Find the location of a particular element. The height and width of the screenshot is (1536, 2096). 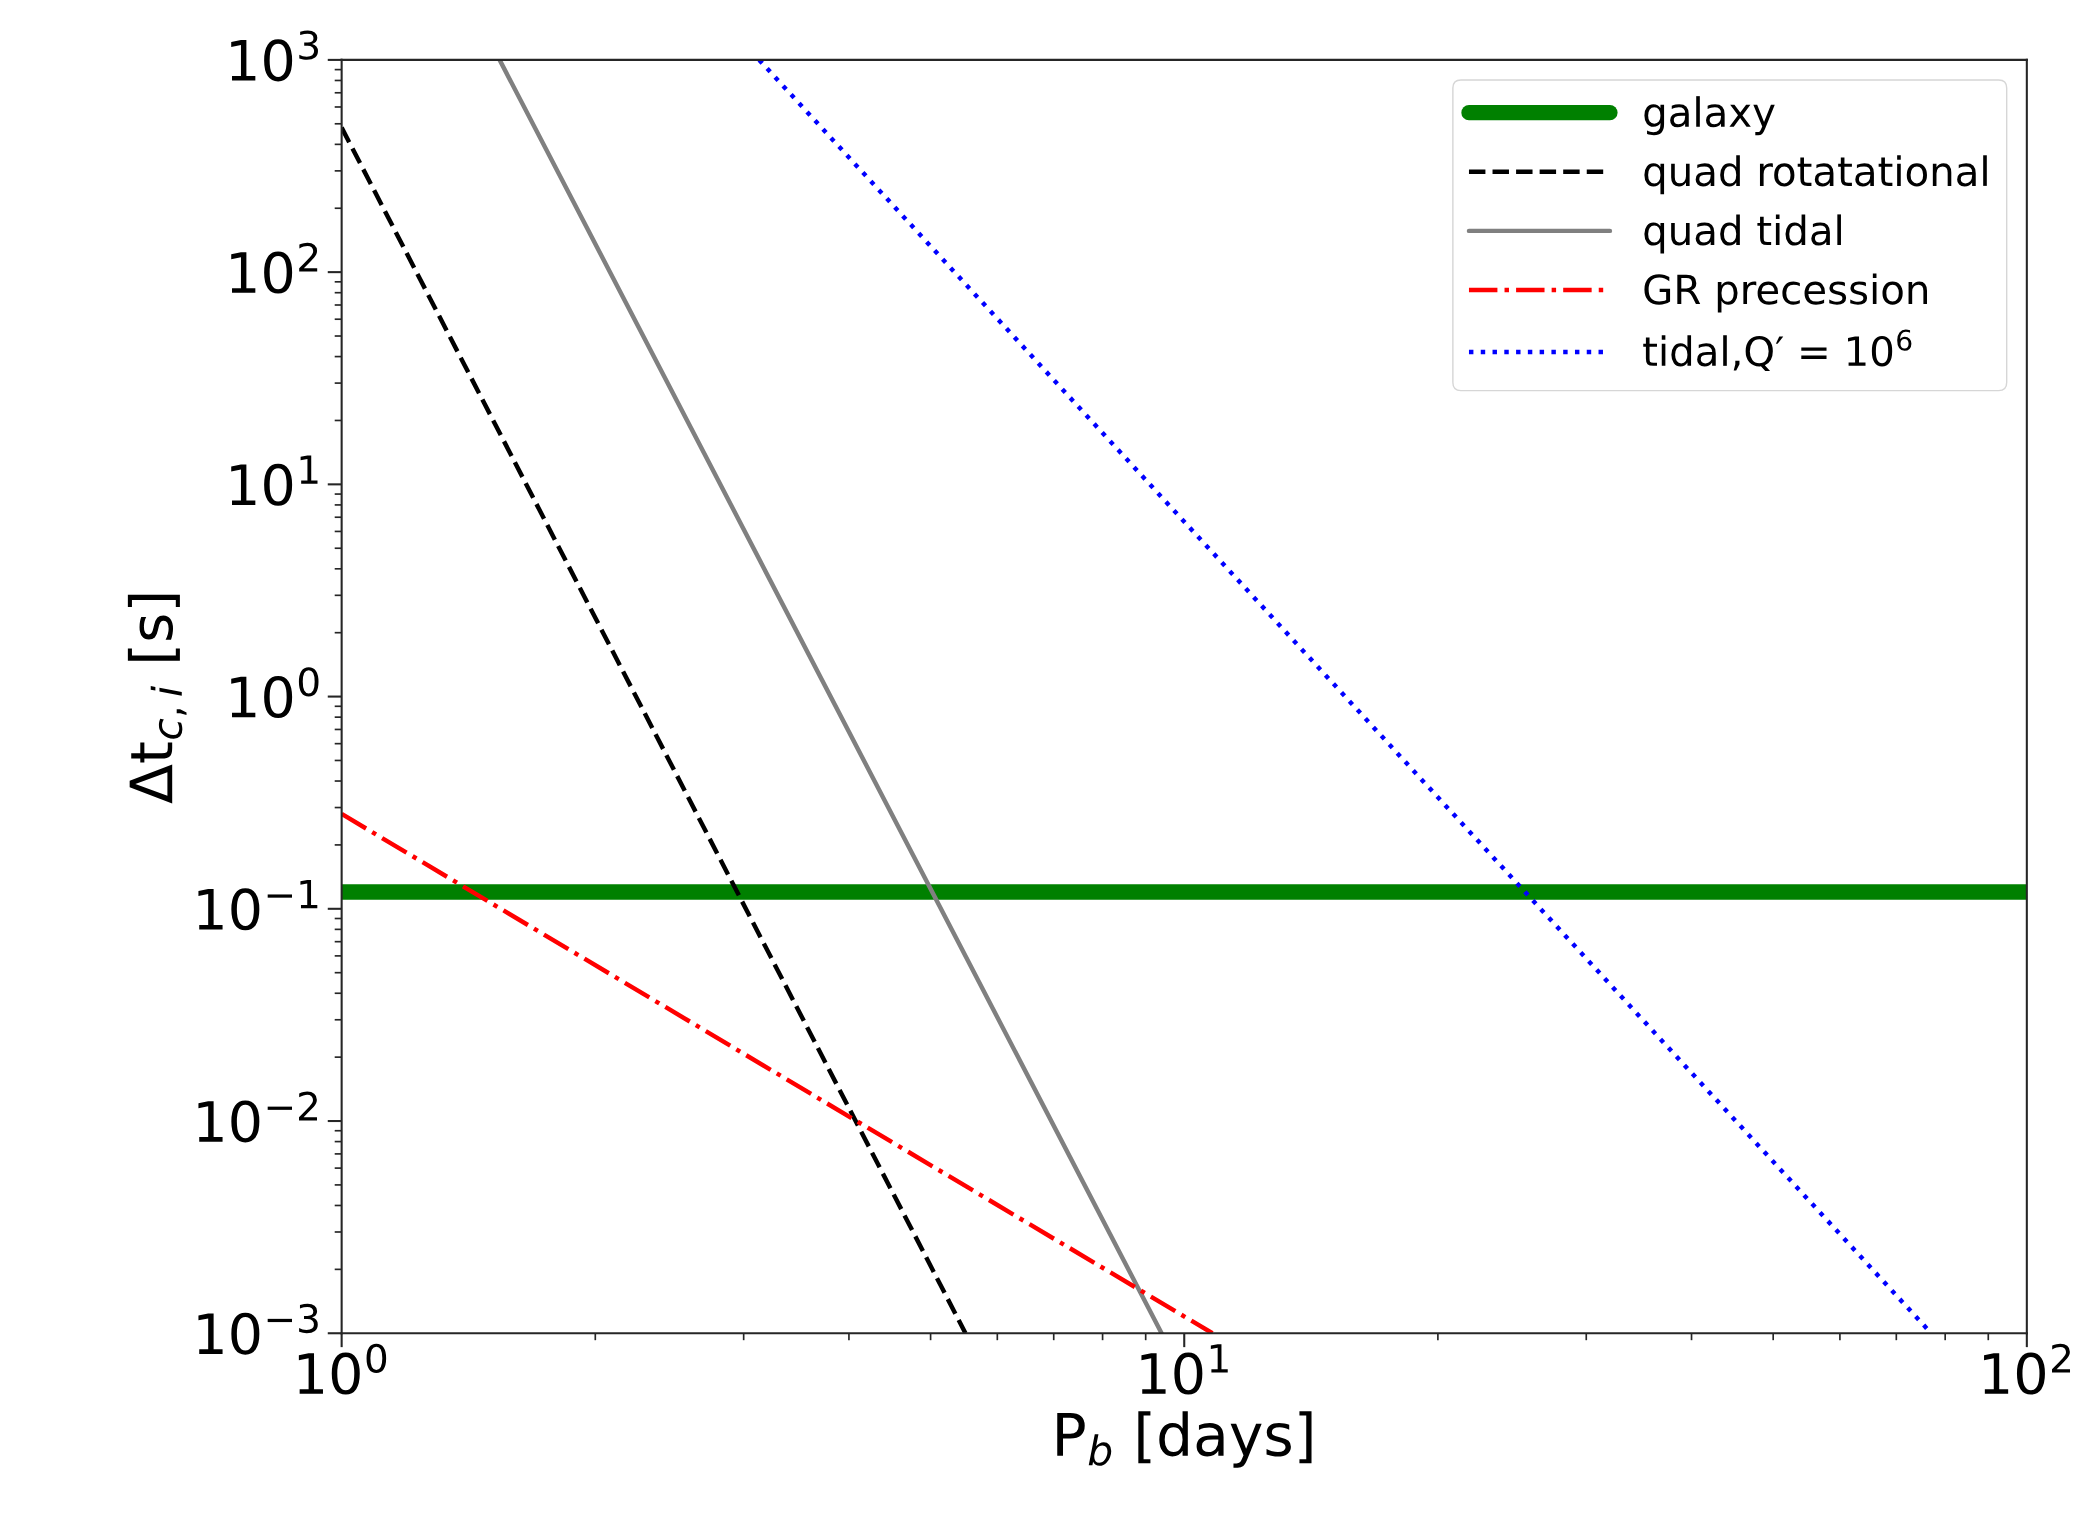

legend-label: galaxy is located at coordinates (1709, 116).